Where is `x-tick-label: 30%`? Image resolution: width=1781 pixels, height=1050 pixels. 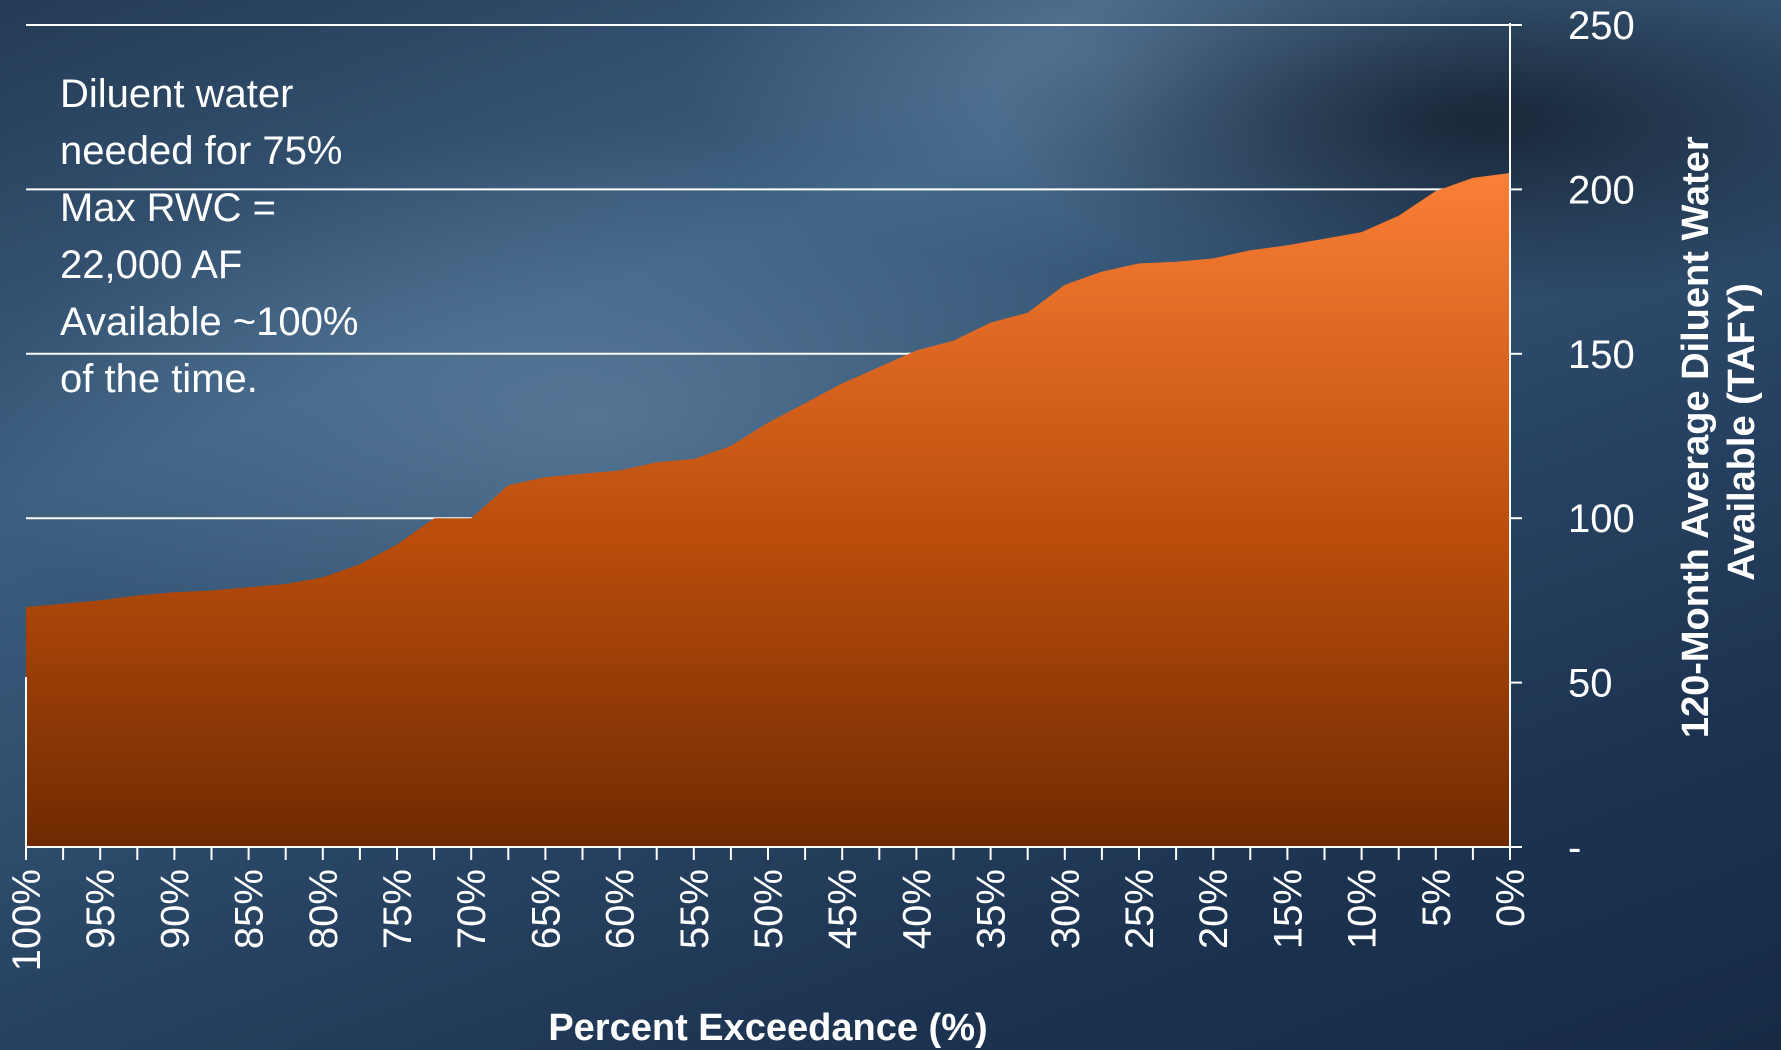 x-tick-label: 30% is located at coordinates (1066, 909).